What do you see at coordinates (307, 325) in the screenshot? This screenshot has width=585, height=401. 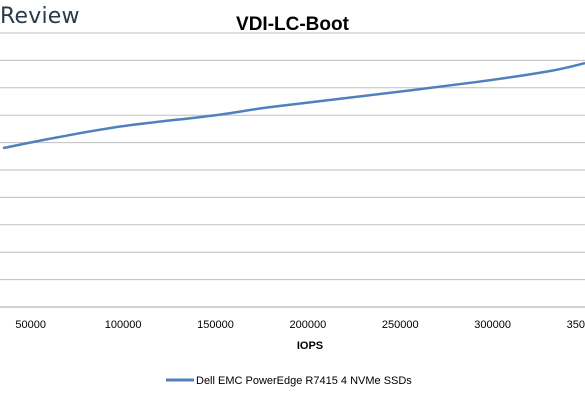 I see `x-tick-label: 200000` at bounding box center [307, 325].